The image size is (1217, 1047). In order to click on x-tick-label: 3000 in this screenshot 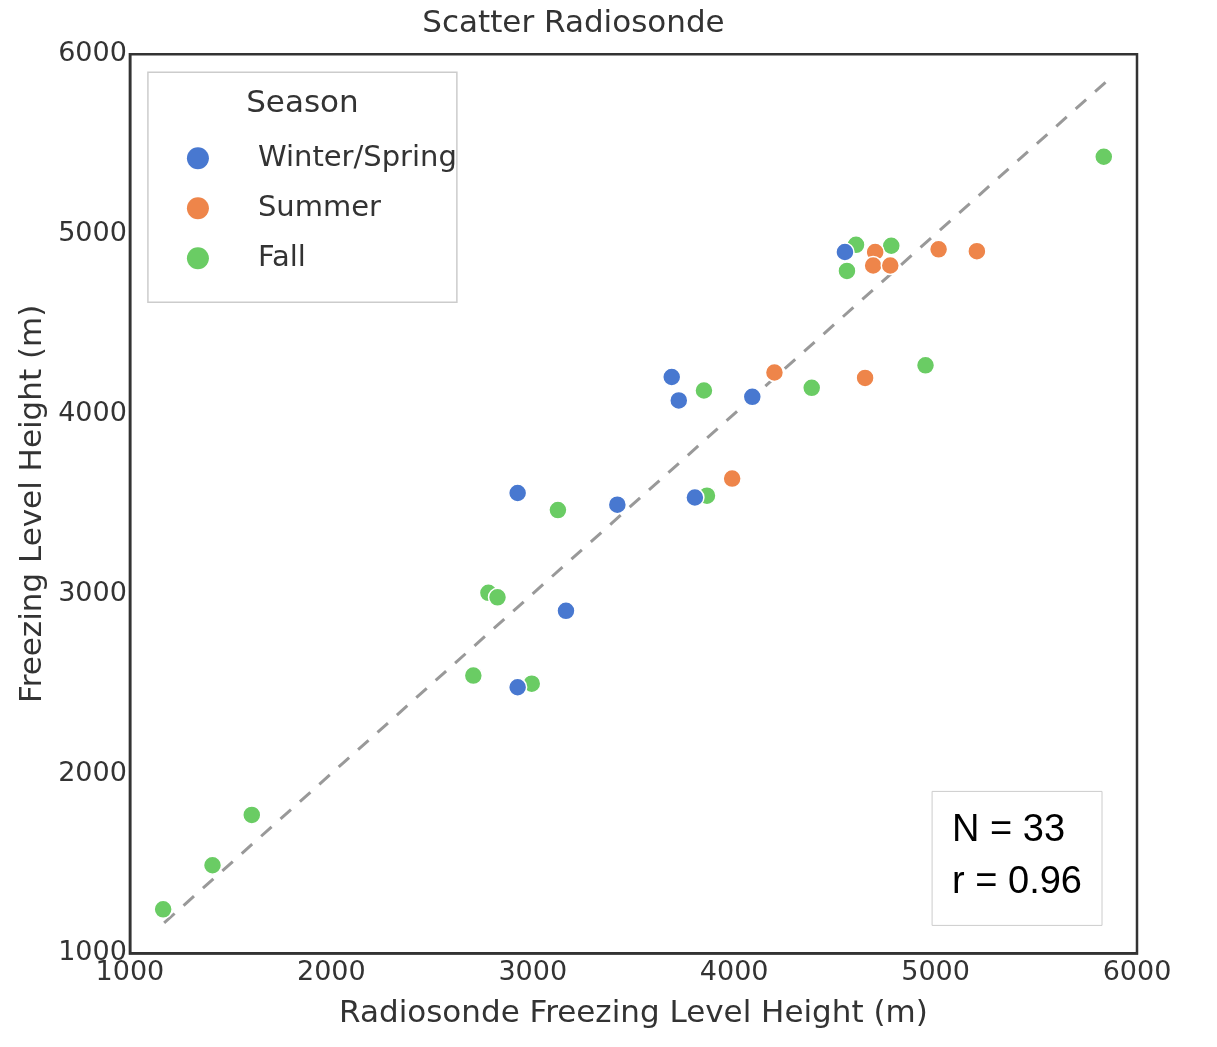, I will do `click(533, 970)`.